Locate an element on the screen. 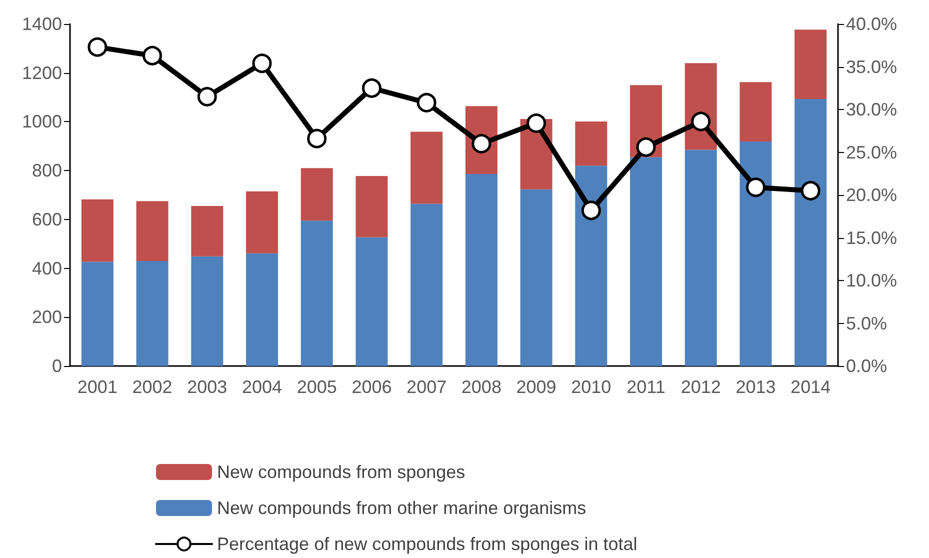  x-tick-label: 2006 is located at coordinates (372, 387).